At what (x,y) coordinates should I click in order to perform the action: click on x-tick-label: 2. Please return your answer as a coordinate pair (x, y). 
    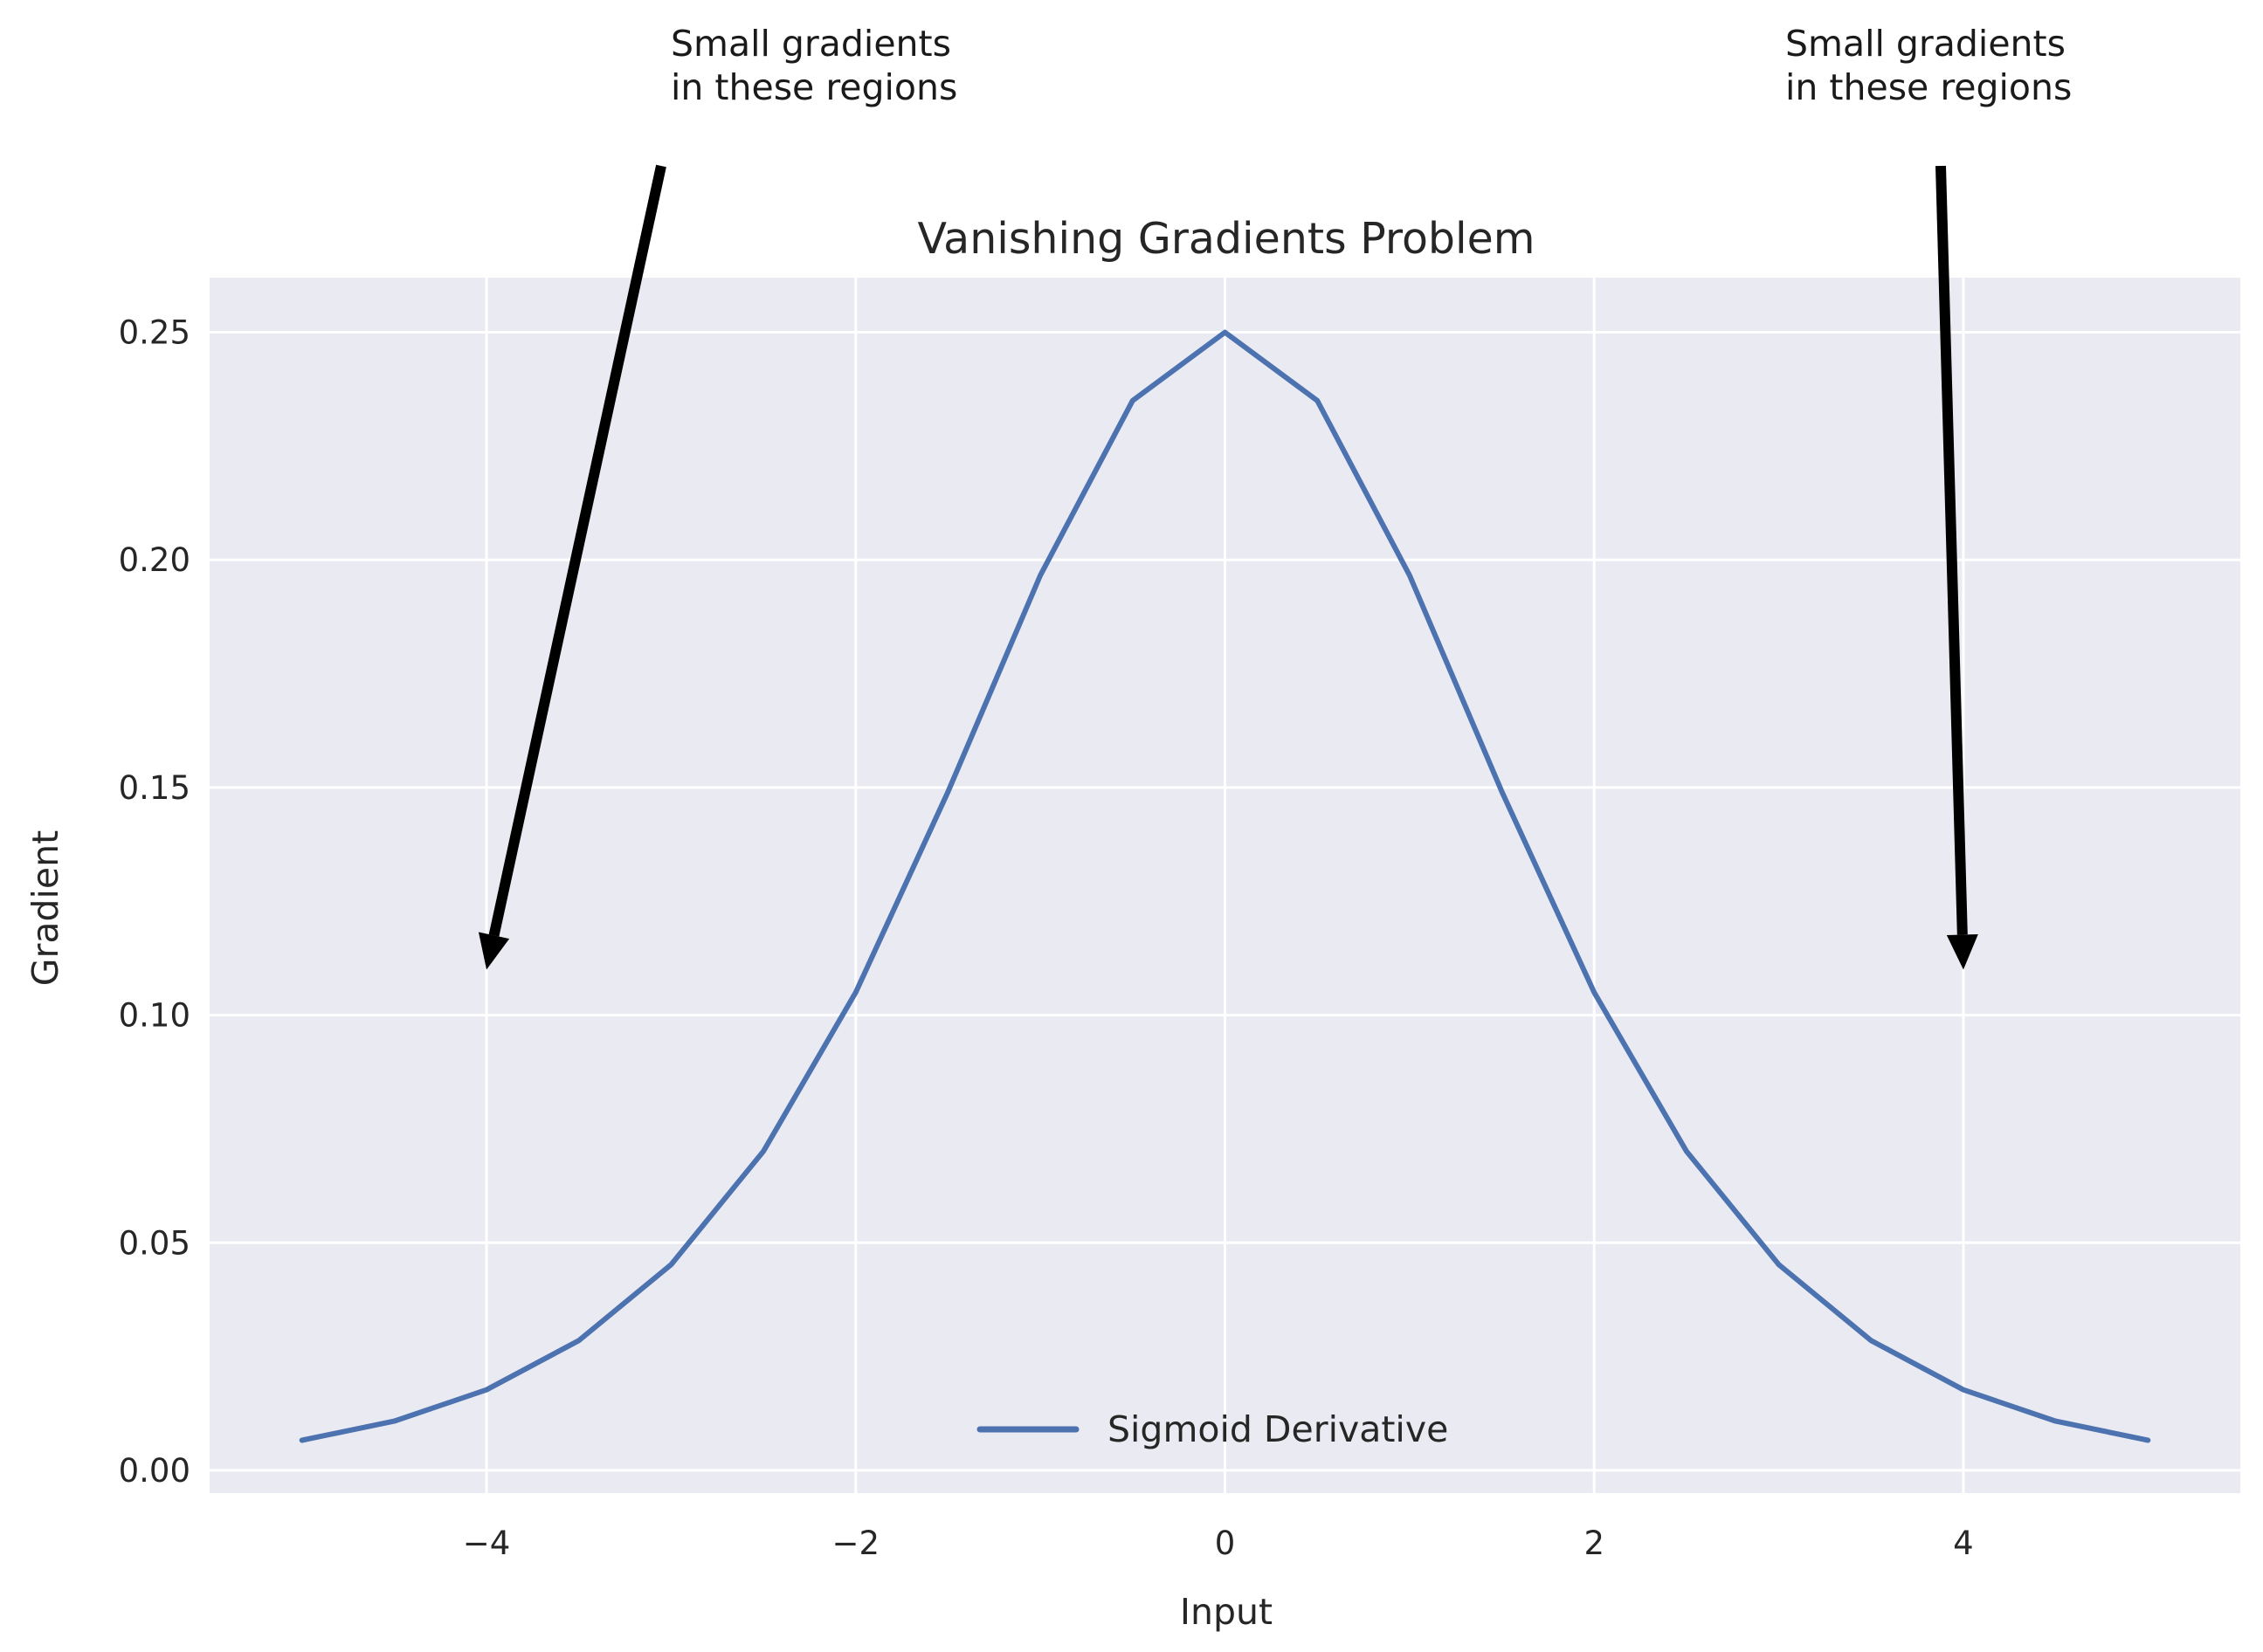
    Looking at the image, I should click on (1594, 1543).